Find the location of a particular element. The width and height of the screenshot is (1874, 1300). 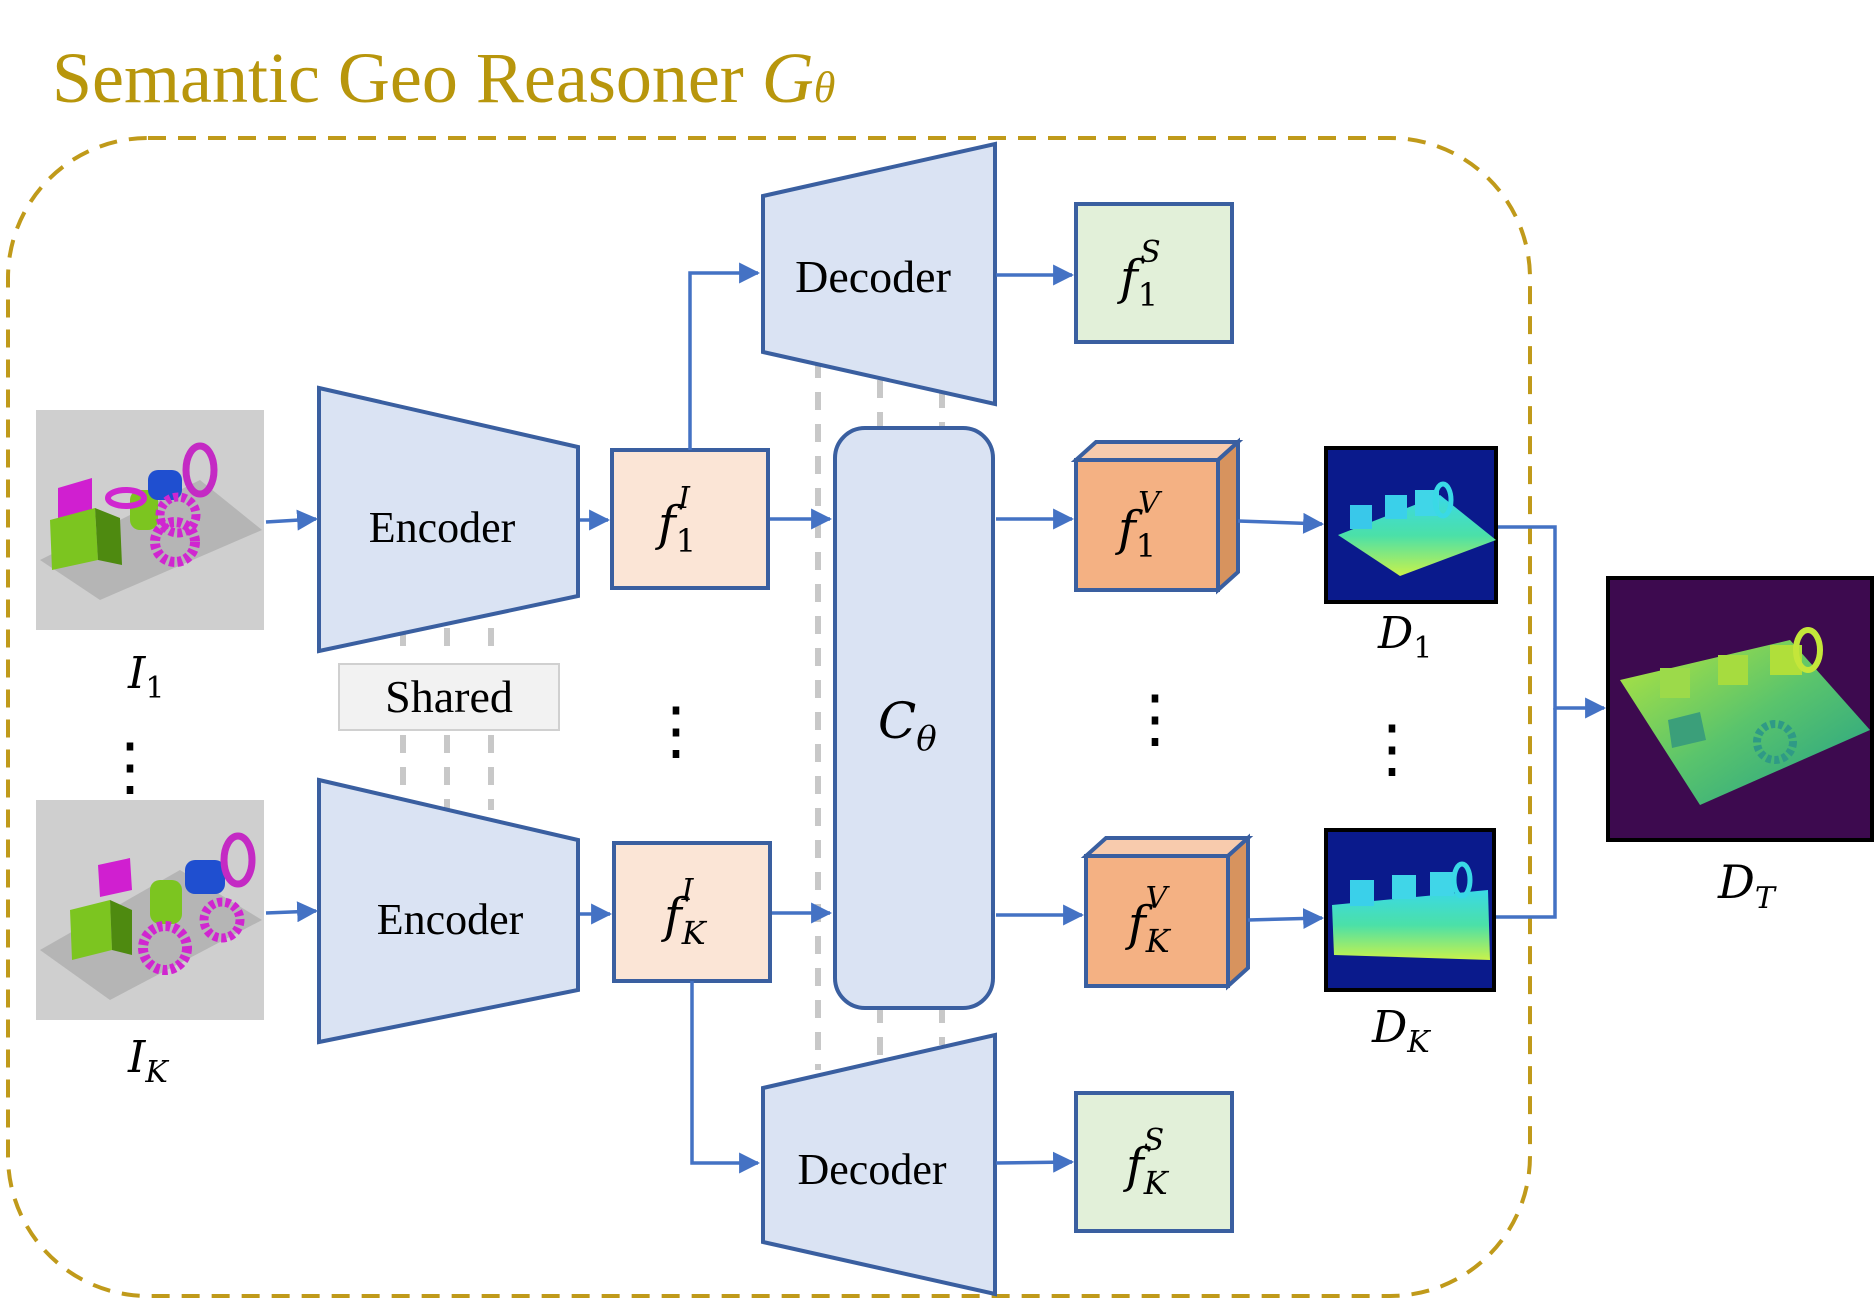

image-feature-1-label: f1I is located at coordinates (675, 520).